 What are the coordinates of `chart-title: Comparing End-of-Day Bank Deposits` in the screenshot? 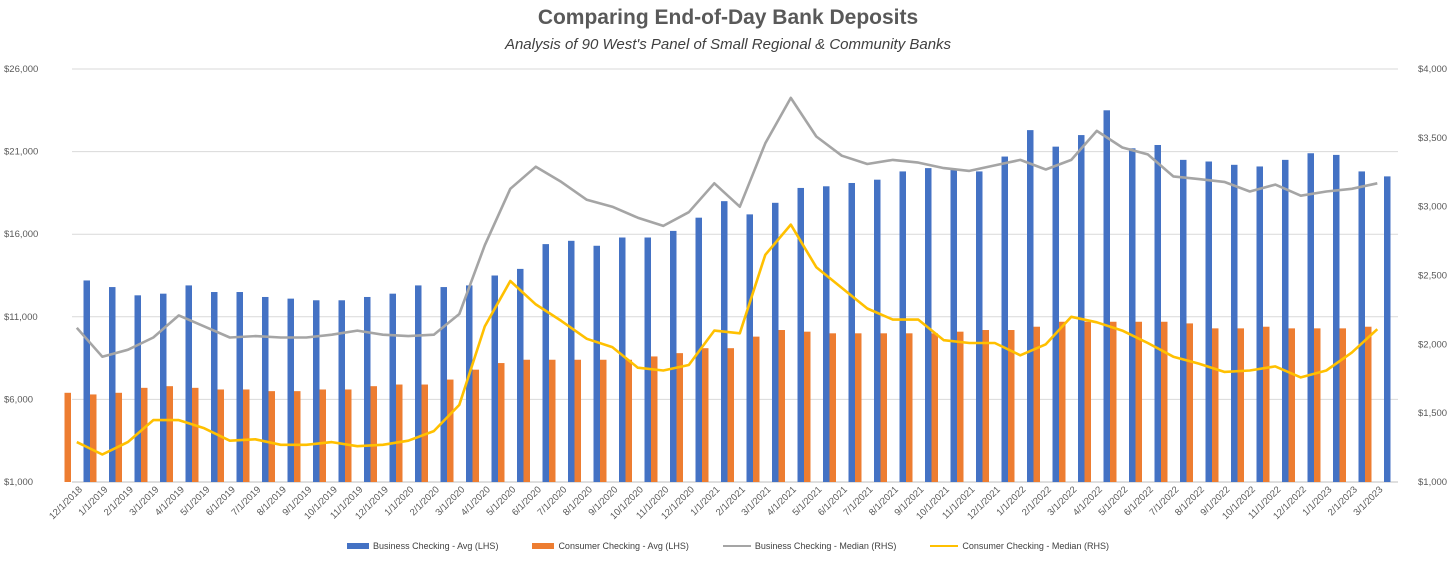 It's located at (728, 17).